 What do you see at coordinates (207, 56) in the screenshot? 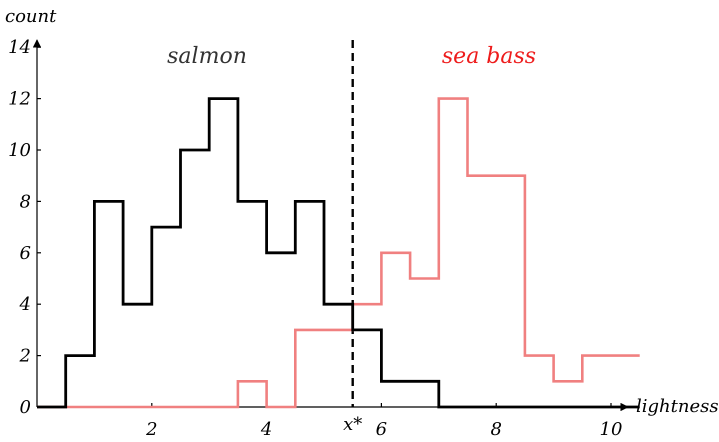
I see `series-label-salmon: salmon` at bounding box center [207, 56].